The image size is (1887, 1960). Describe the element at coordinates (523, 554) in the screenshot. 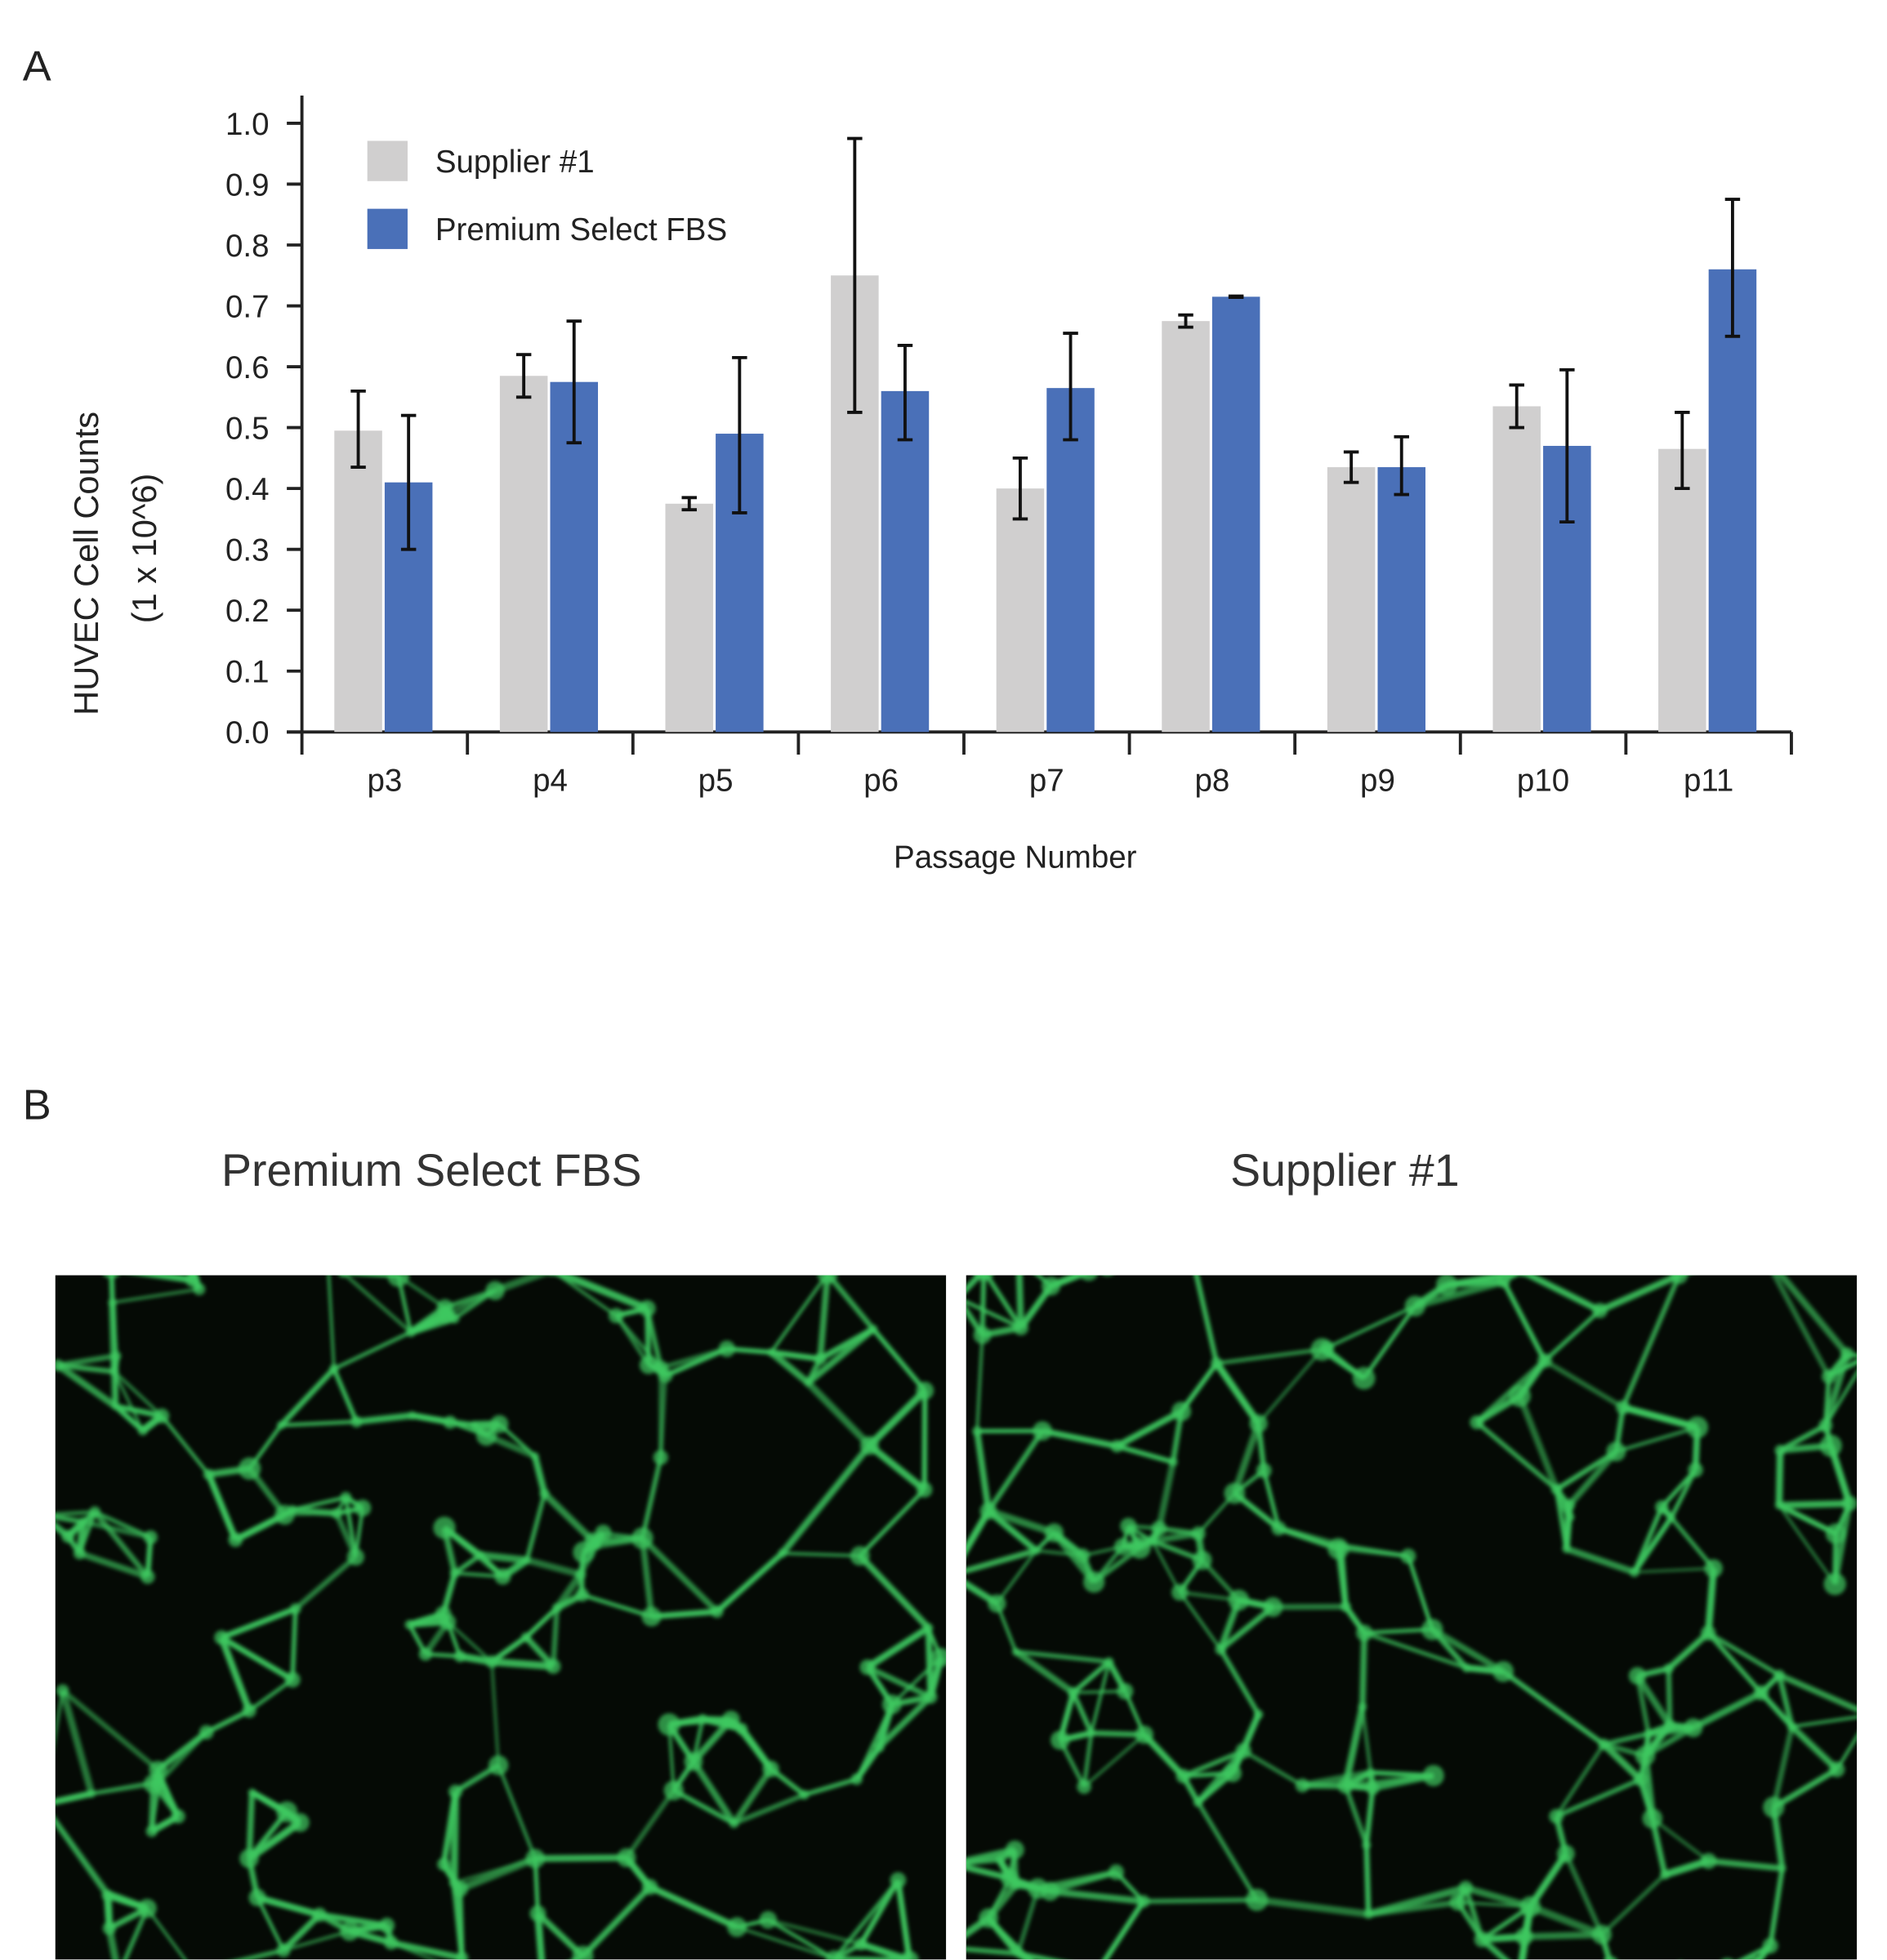

I see `bar-supplier-p4` at that location.